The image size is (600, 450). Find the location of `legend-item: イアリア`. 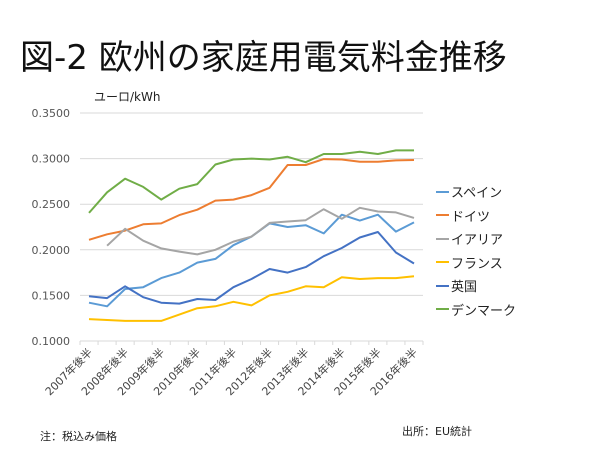

legend-item: イアリア is located at coordinates (476, 239).